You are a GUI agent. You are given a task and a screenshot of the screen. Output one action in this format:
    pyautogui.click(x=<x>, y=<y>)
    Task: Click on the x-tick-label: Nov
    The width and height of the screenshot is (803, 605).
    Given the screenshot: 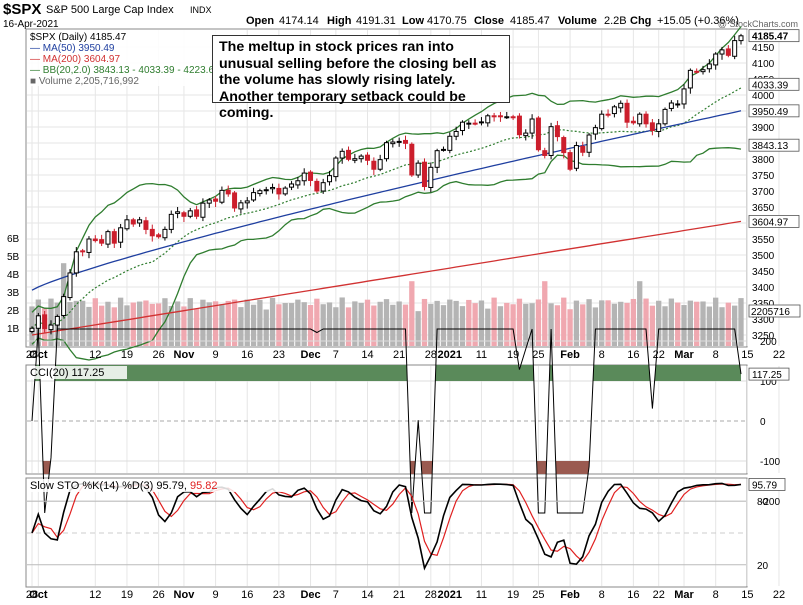 What is the action you would take?
    pyautogui.click(x=185, y=595)
    